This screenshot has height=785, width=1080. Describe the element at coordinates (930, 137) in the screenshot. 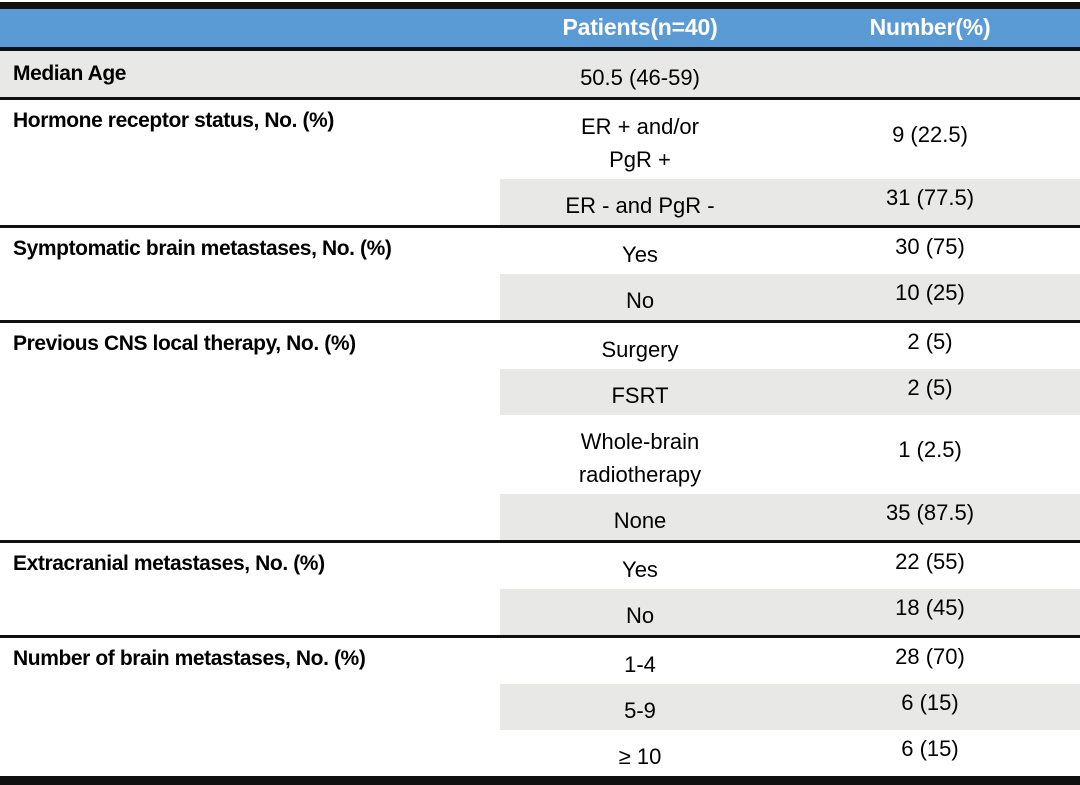

I see `row-number: 9 (22.5)` at that location.